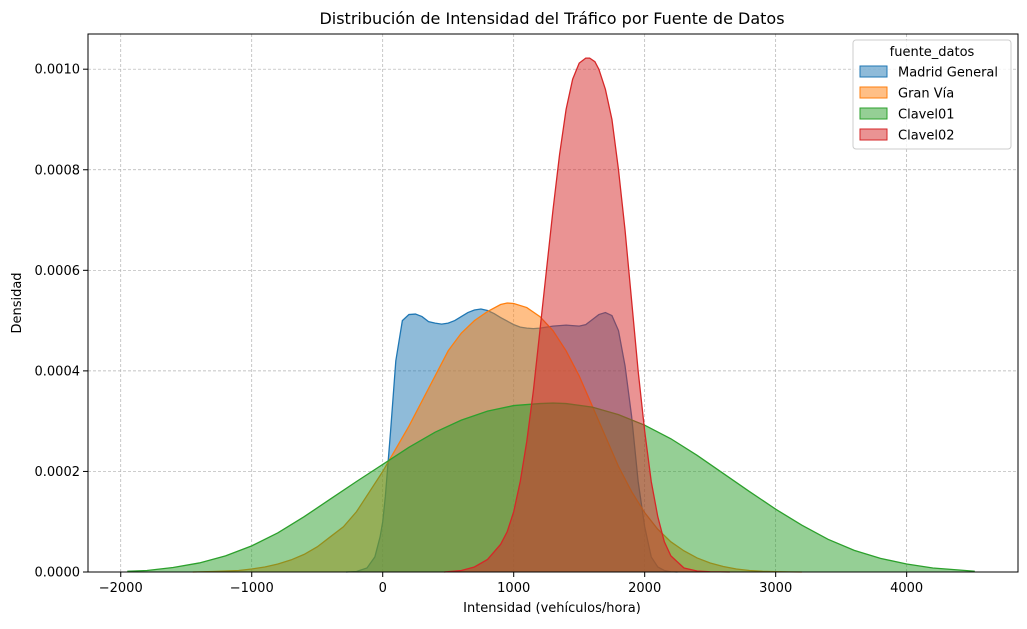 This screenshot has width=1027, height=629. Describe the element at coordinates (644, 588) in the screenshot. I see `x-tick-label: 2000` at that location.